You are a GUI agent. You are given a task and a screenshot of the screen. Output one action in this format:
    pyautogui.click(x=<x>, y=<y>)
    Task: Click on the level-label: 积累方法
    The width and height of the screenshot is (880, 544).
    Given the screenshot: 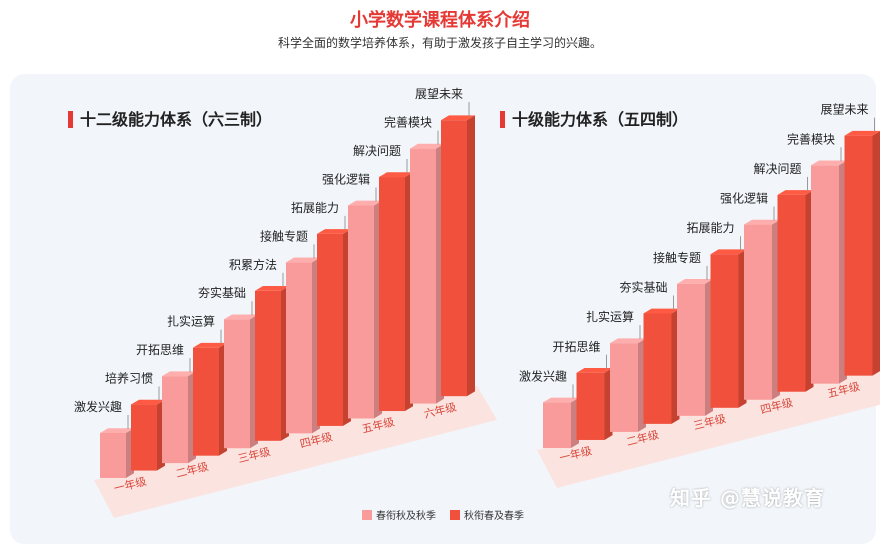 What is the action you would take?
    pyautogui.click(x=253, y=264)
    